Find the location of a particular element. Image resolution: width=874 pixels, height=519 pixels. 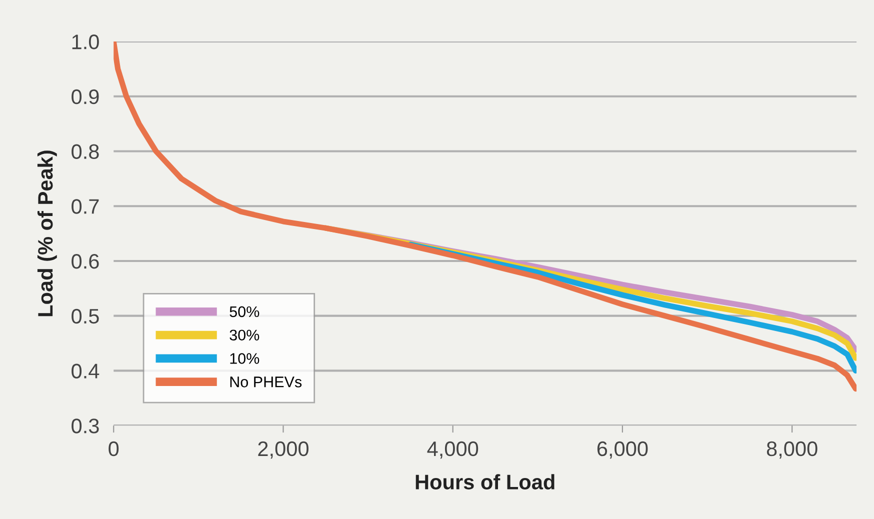

y-tick-label: 0.8 is located at coordinates (85, 152).